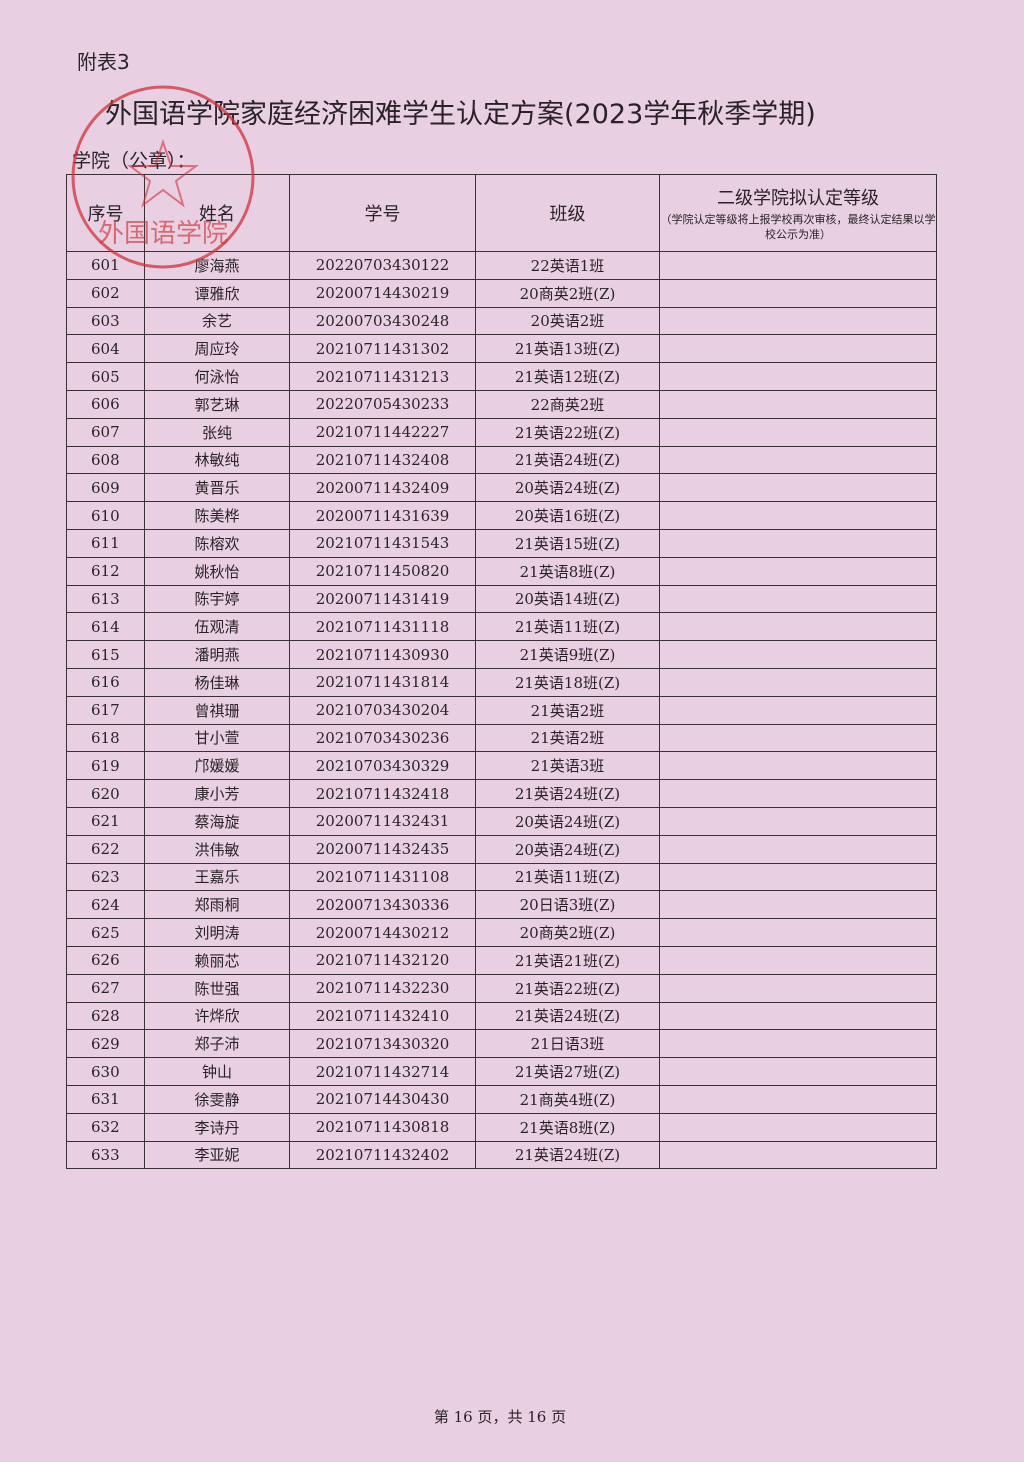  I want to click on cell-class: 21英语21班(Z), so click(567, 960).